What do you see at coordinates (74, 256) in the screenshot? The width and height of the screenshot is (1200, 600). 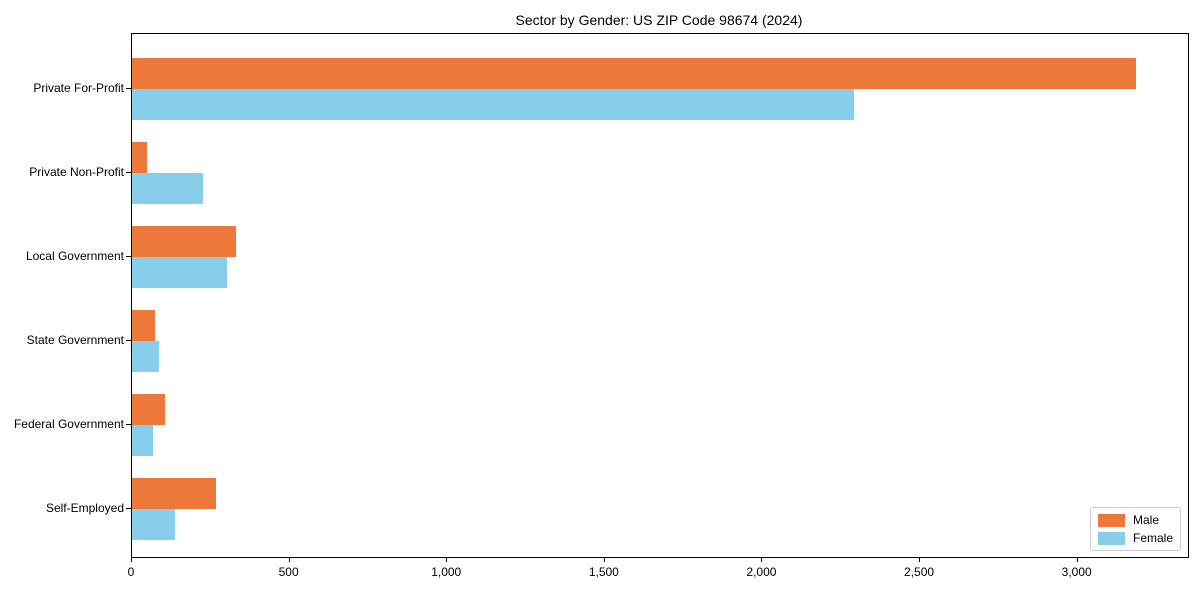 I see `y-tick-label-local-government: Local Government` at bounding box center [74, 256].